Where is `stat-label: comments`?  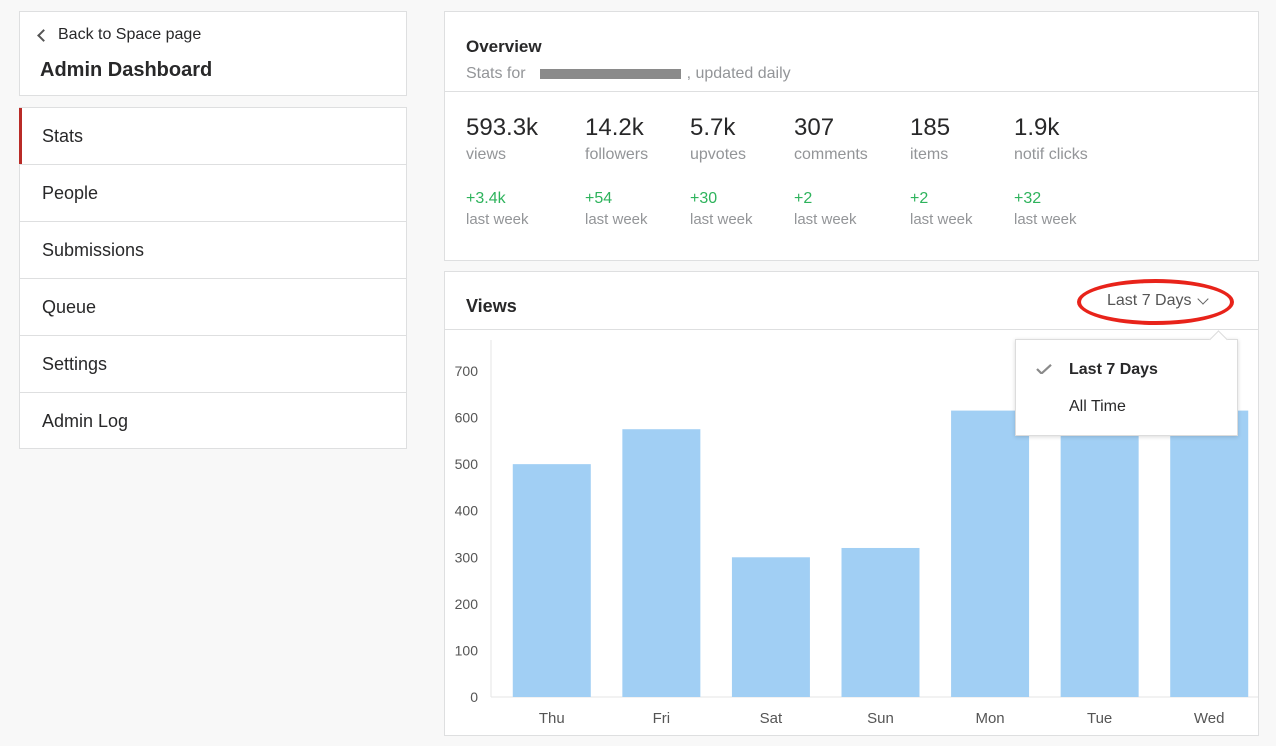 stat-label: comments is located at coordinates (831, 154).